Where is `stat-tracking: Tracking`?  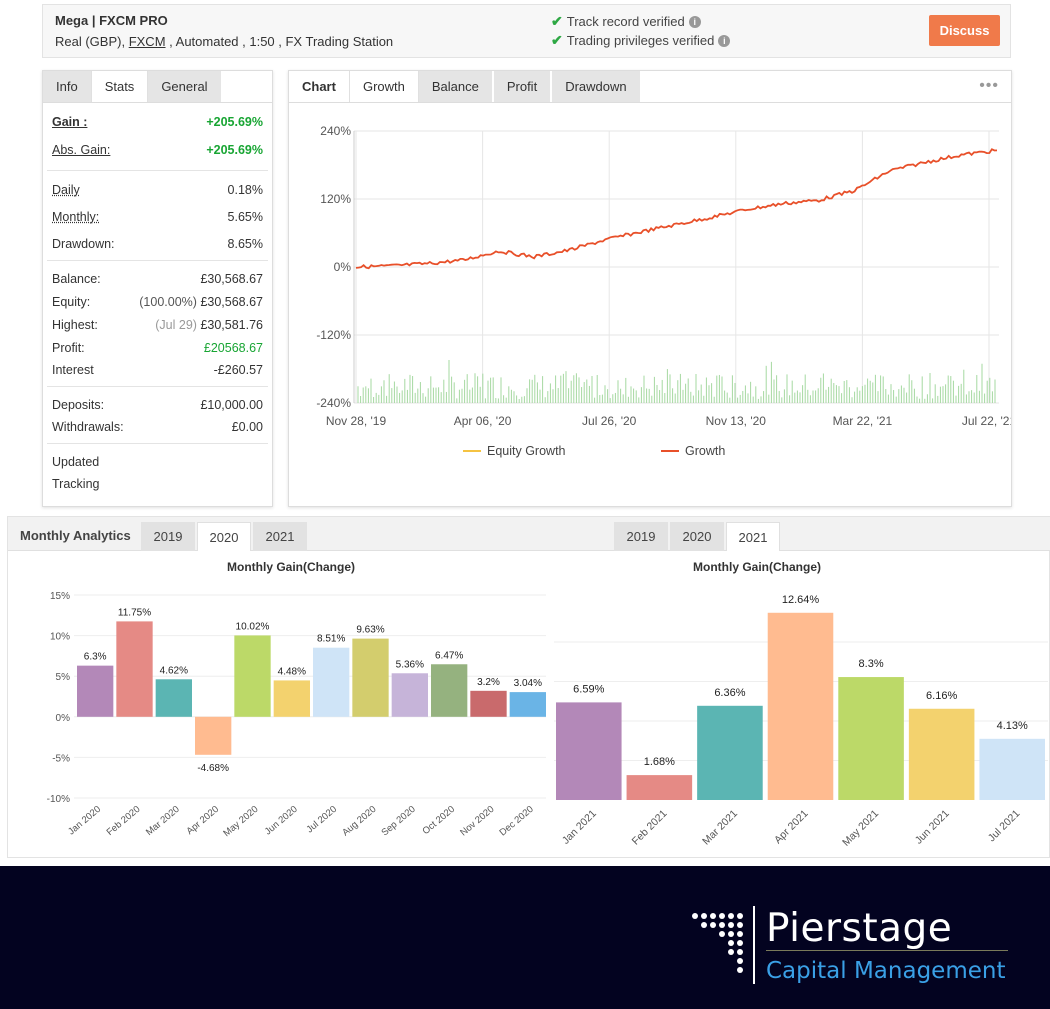
stat-tracking: Tracking is located at coordinates (76, 484).